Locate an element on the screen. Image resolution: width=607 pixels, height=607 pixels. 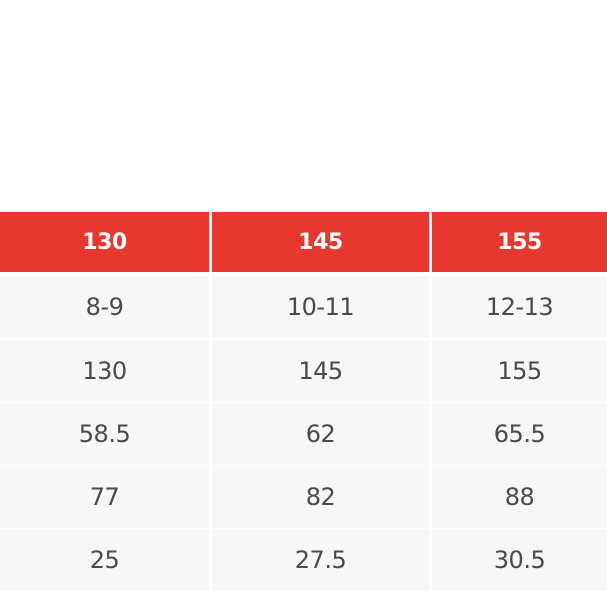
table-row: 130 145 155 is located at coordinates (303, 371).